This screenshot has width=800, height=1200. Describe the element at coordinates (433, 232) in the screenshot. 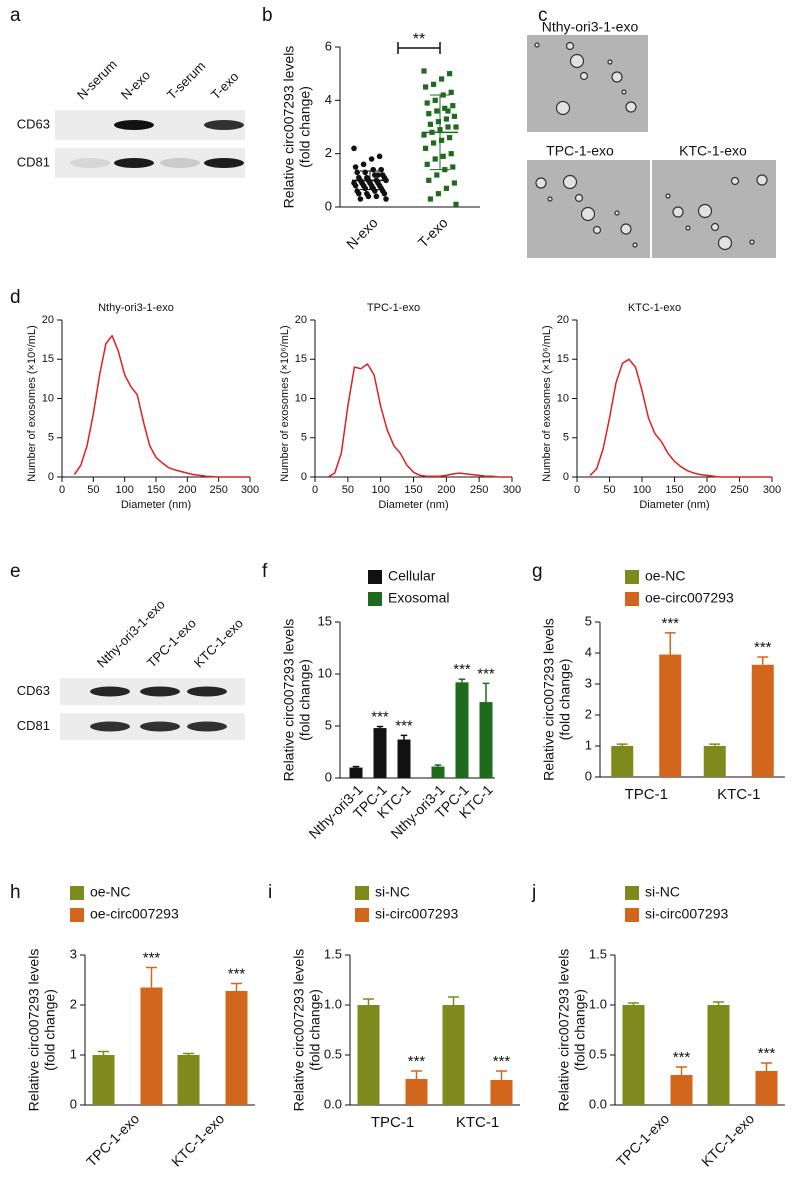

I see `x-tick-label: T-exo` at that location.